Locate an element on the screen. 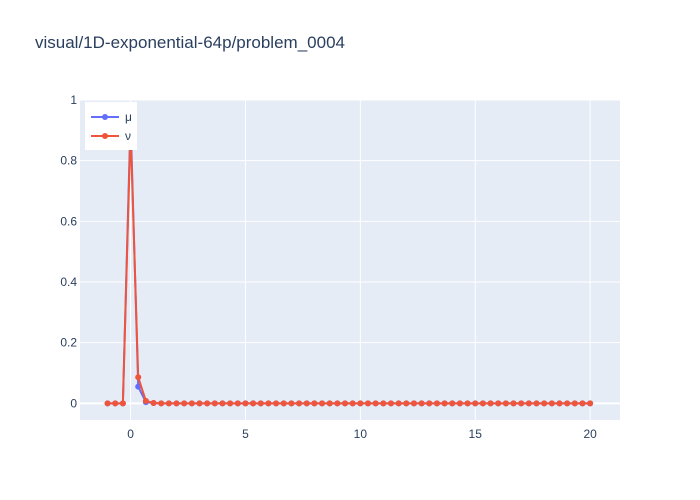  legend-swatch-nu-marker is located at coordinates (105, 136).